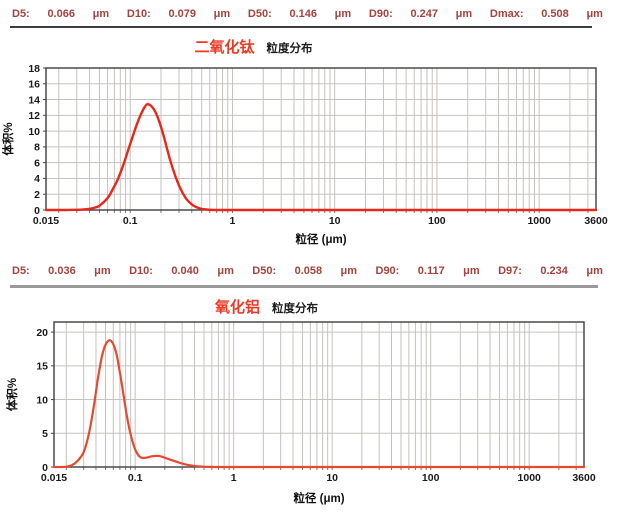 The width and height of the screenshot is (617, 515). I want to click on stat-label: Dmax:, so click(506, 14).